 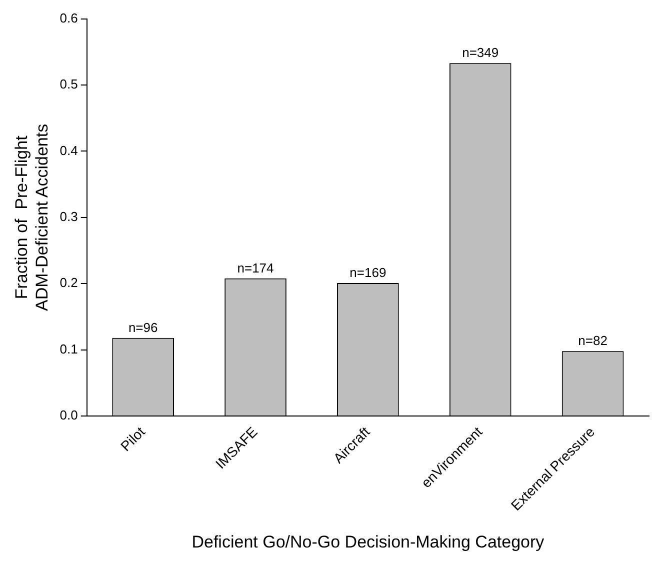 I want to click on y-tick-label: 0.5, so click(x=69, y=84).